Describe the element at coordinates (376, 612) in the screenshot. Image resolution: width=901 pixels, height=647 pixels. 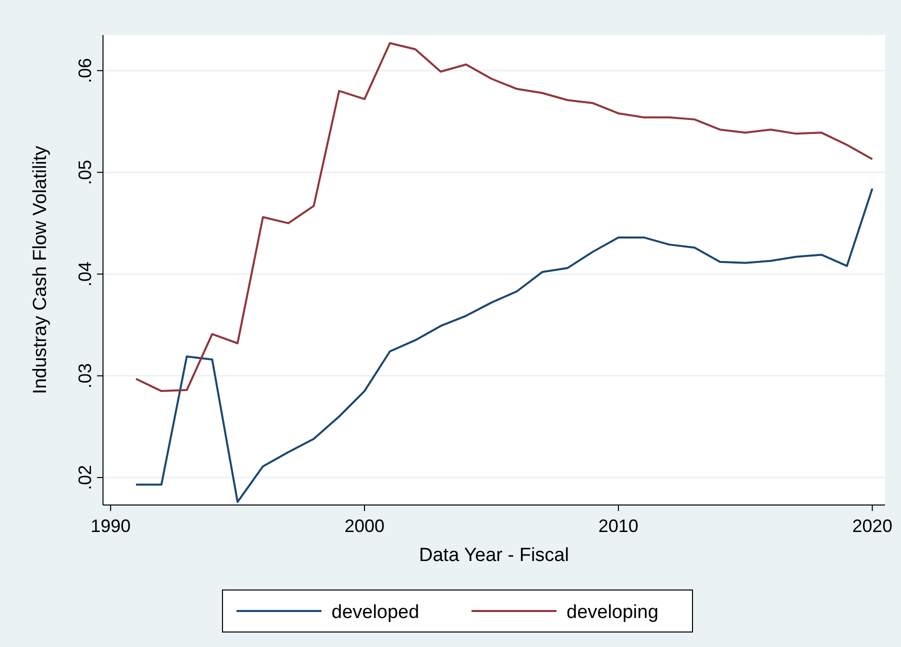
I see `legend-label: developed` at that location.